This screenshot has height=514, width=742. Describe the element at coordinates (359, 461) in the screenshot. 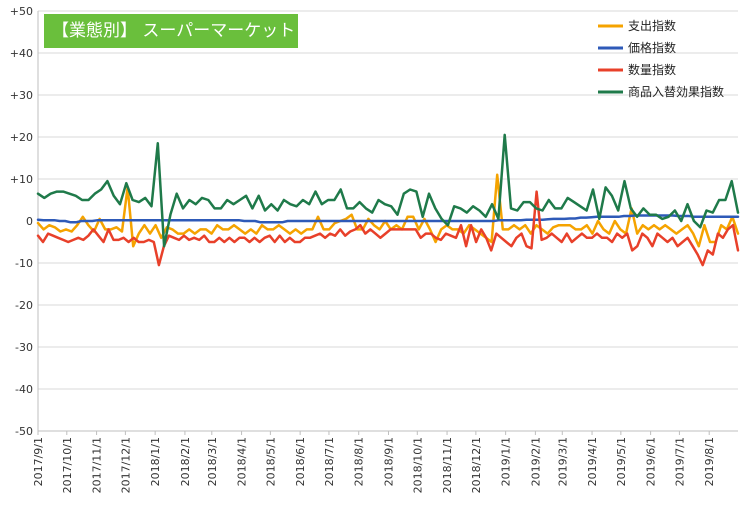

I see `x-tick-label: 2018/8/1` at that location.